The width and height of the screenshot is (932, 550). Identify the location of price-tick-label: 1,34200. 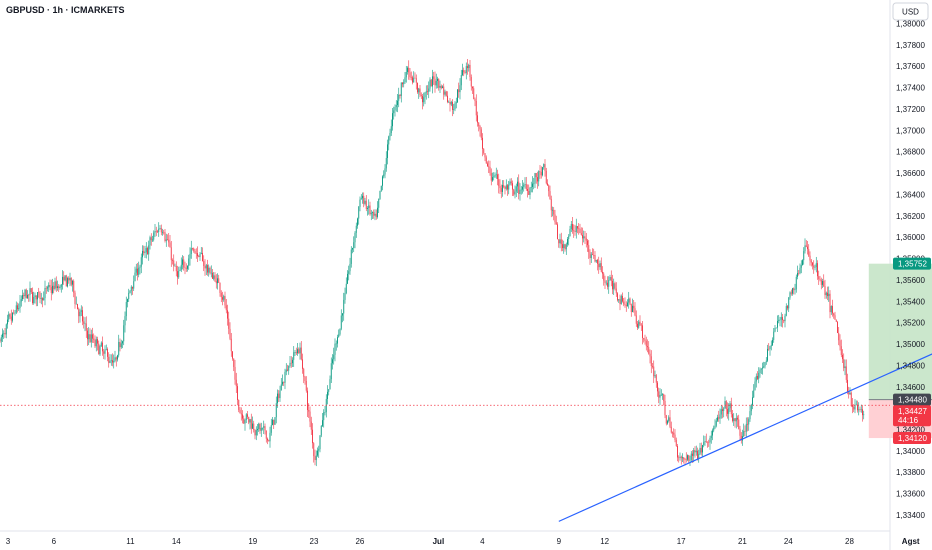
(910, 430).